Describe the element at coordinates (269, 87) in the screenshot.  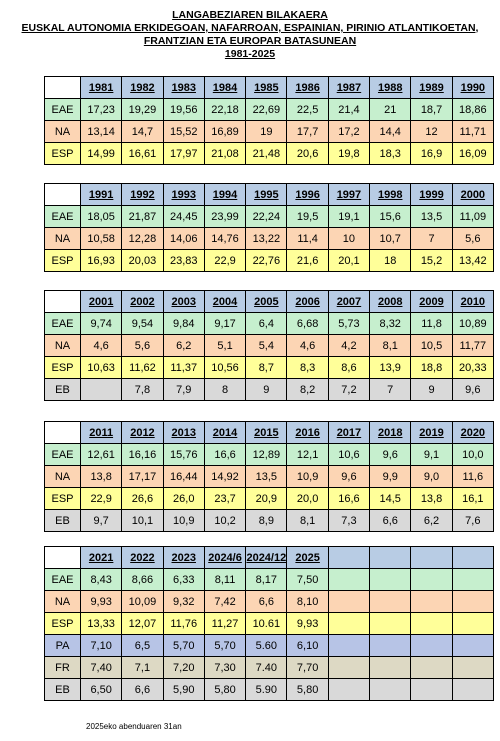
I see `year-header-row: 1981 1982 1983 1984 1985 1986 1987 1988 1989 1990` at that location.